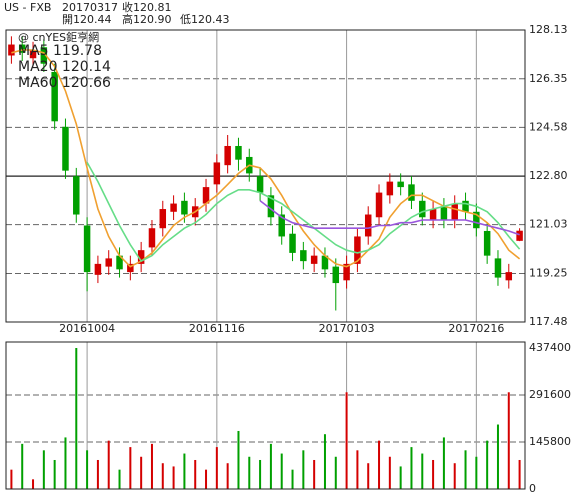  I want to click on legend-entry: MA5 119.78, so click(60, 51).